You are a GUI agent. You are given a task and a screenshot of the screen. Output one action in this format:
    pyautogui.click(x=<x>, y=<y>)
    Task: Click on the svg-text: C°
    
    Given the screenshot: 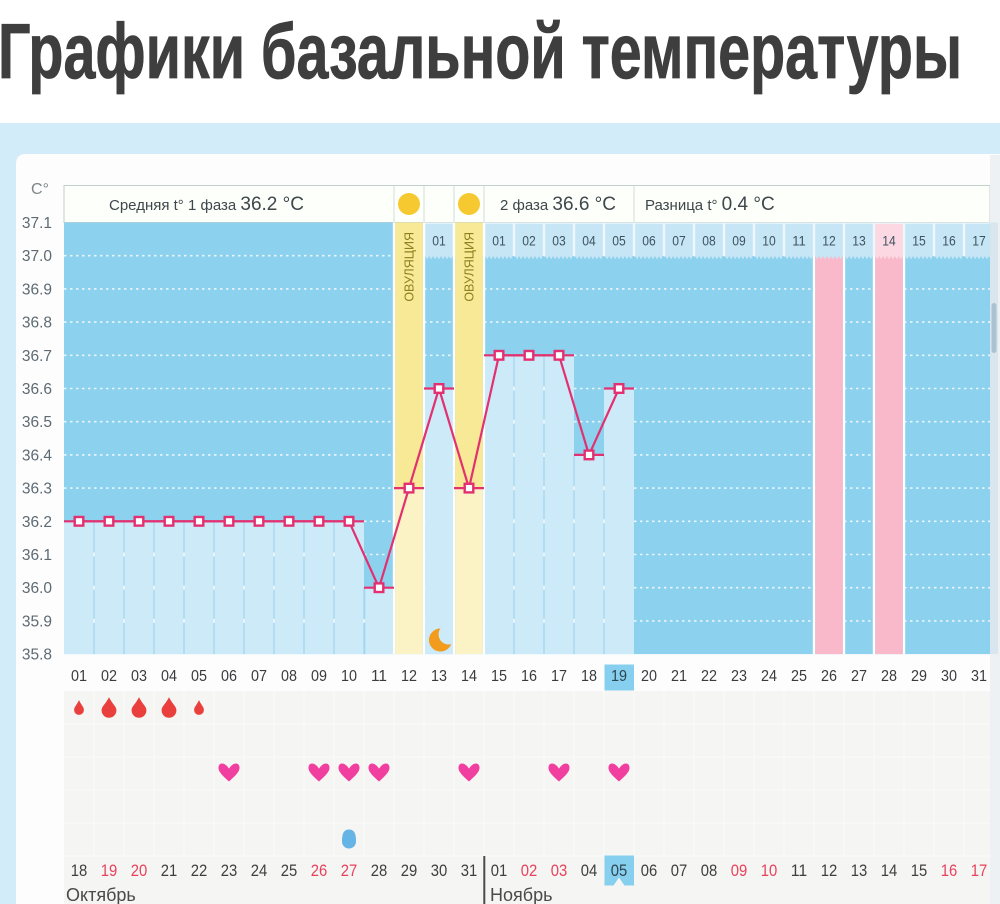 What is the action you would take?
    pyautogui.click(x=40, y=189)
    